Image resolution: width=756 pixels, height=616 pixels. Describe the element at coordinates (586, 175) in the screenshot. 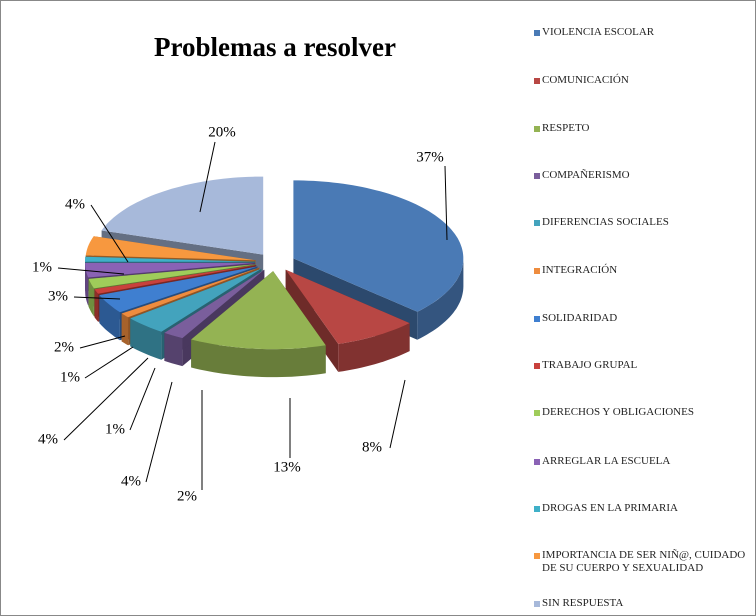

I see `legend-label: COMPAÑERISMO` at that location.